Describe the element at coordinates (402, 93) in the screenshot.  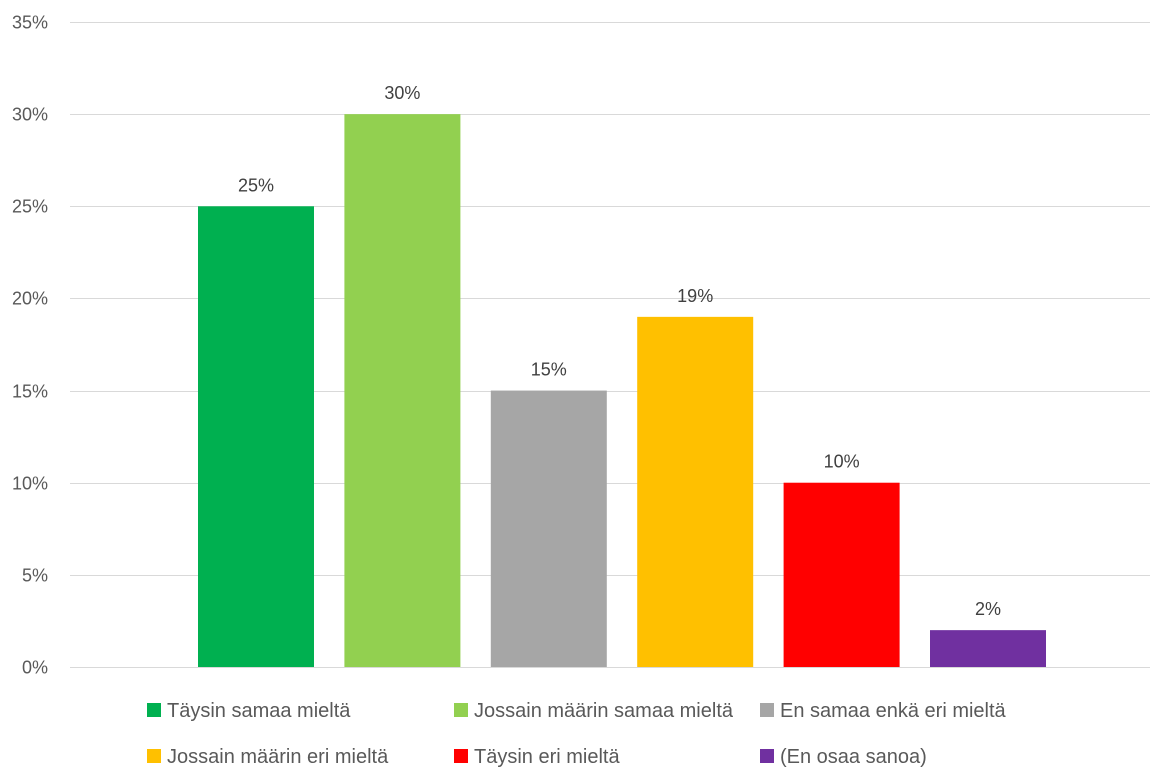
I see `data-label: 30%` at that location.